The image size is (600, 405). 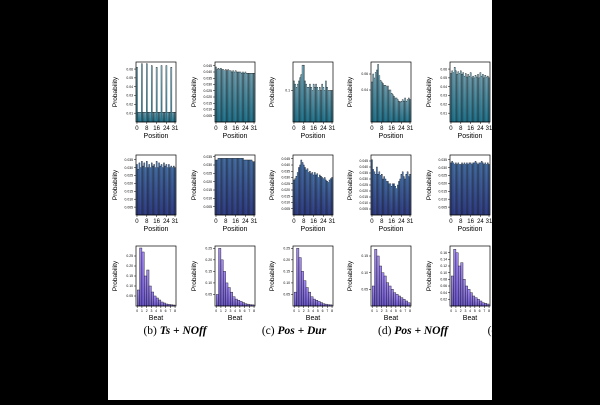 What do you see at coordinates (401, 129) in the screenshot?
I see `x-tick-label: 24` at bounding box center [401, 129].